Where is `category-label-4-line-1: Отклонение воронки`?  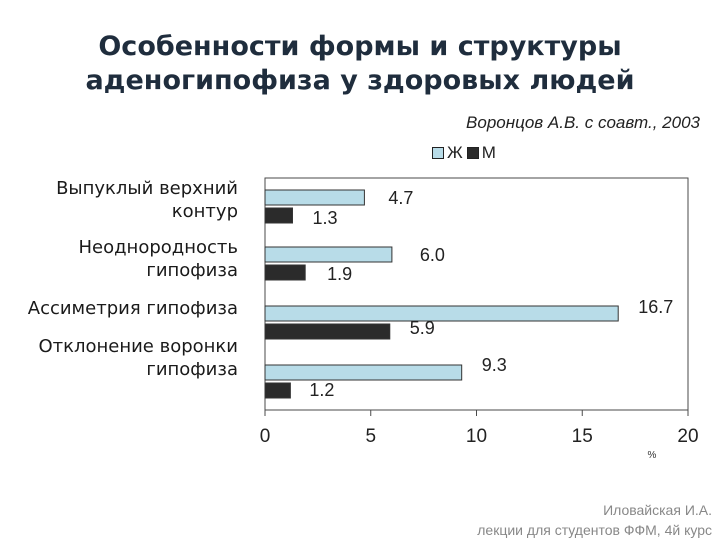
category-label-4-line-1: Отклонение воронки is located at coordinates (138, 346).